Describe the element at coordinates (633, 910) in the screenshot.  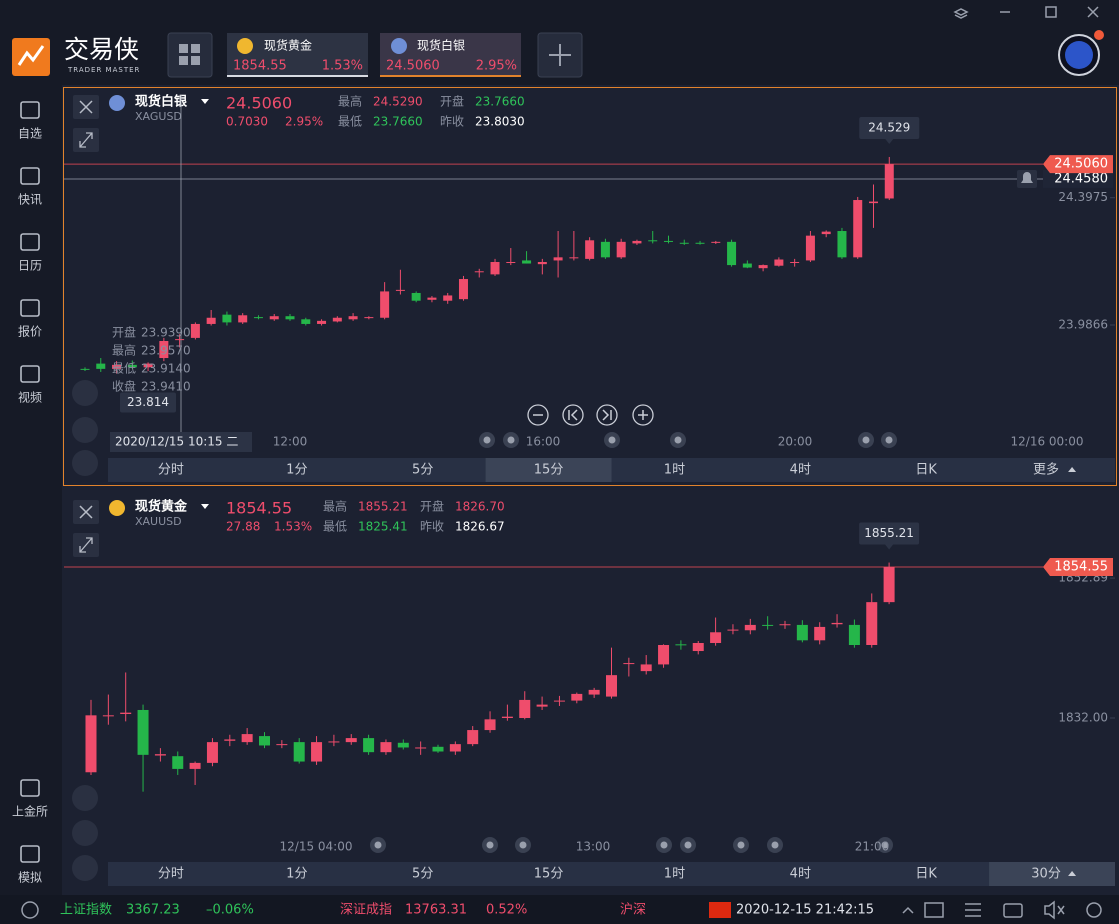
I see `index-name: 沪深` at that location.